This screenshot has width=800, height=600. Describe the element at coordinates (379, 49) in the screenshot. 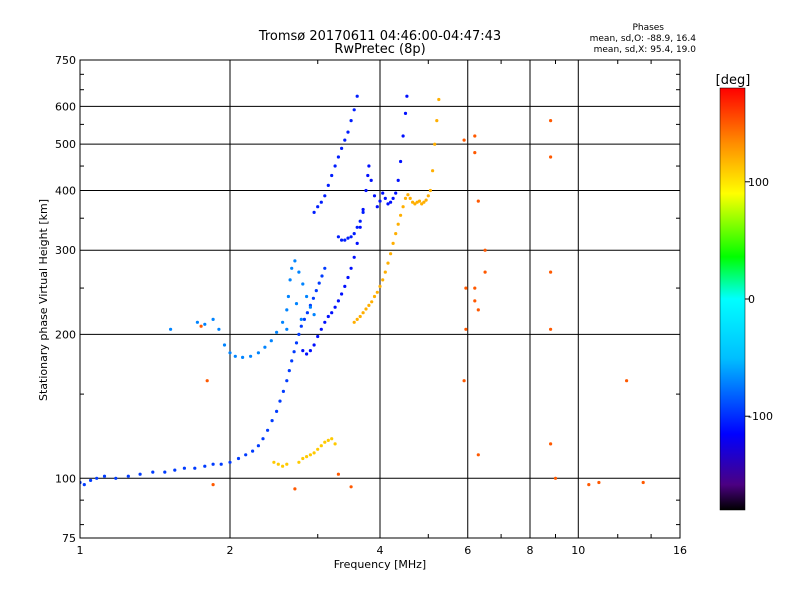

I see `chart-title-line2: RwPretec (8p)` at that location.